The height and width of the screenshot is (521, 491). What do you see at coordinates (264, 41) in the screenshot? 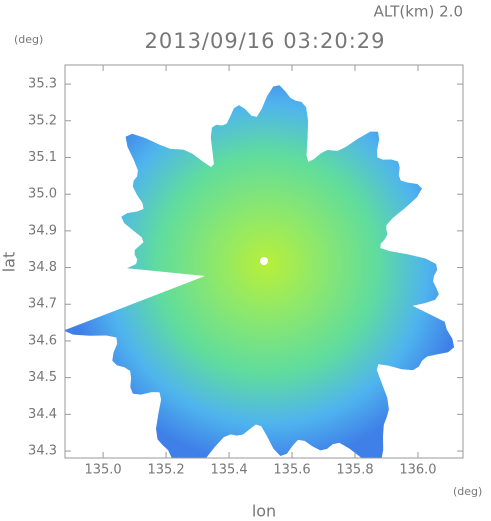
I see `chart-title: 2013/09/16 03:20:29` at bounding box center [264, 41].